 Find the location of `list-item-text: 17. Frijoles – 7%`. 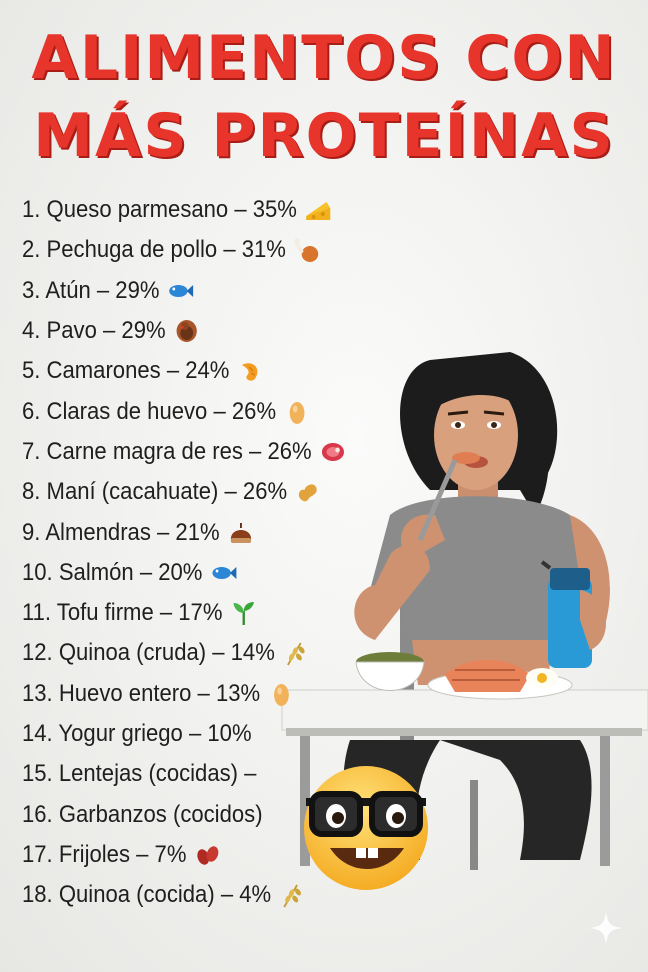

list-item-text: 17. Frijoles – 7% is located at coordinates (104, 854).